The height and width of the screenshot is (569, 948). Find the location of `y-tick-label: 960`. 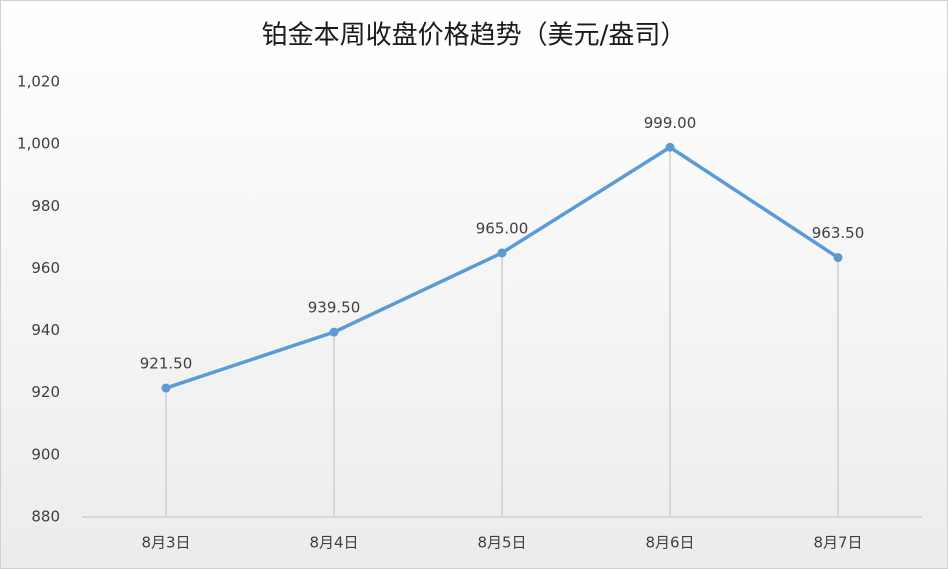

y-tick-label: 960 is located at coordinates (45, 268).